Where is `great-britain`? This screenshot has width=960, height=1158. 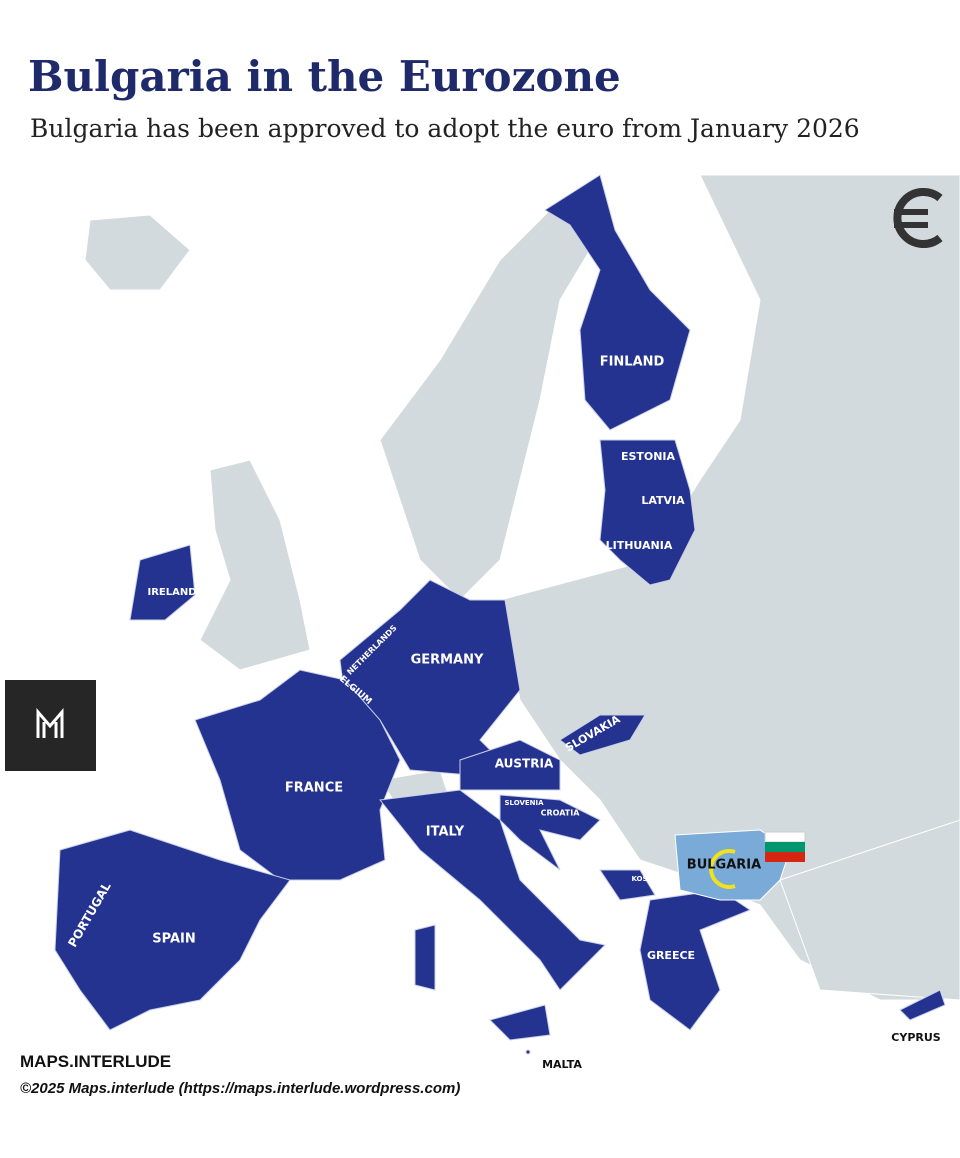
great-britain is located at coordinates (255, 565).